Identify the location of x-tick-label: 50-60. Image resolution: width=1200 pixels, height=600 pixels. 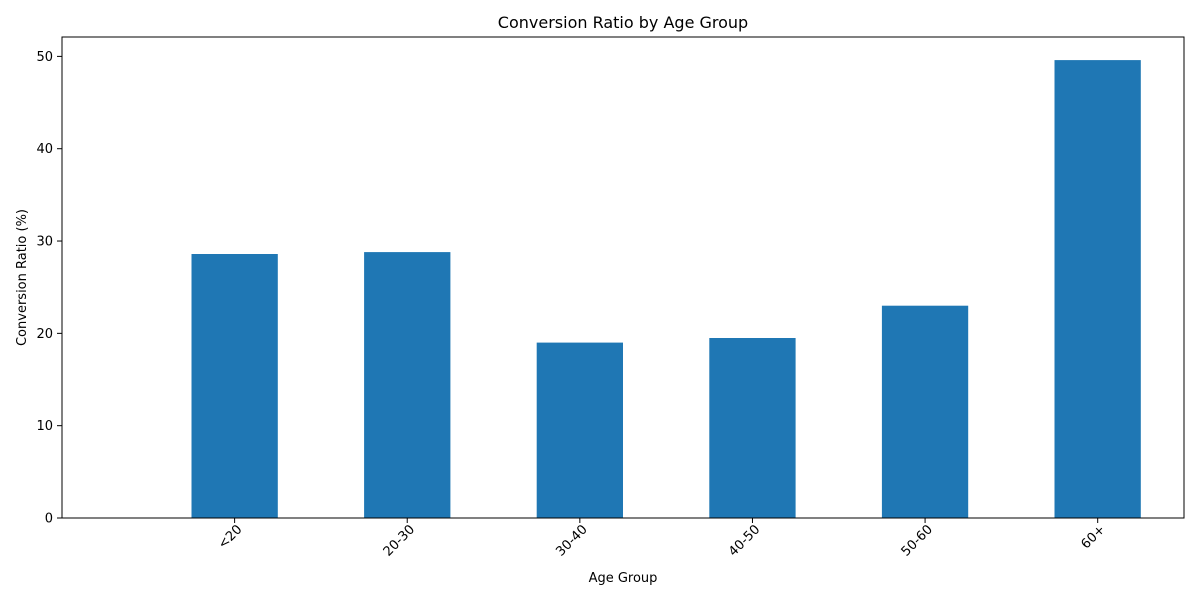
(917, 540).